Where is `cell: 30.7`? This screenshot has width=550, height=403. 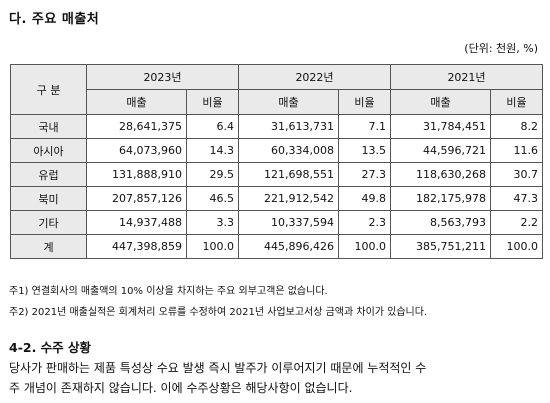
cell: 30.7 is located at coordinates (516, 174).